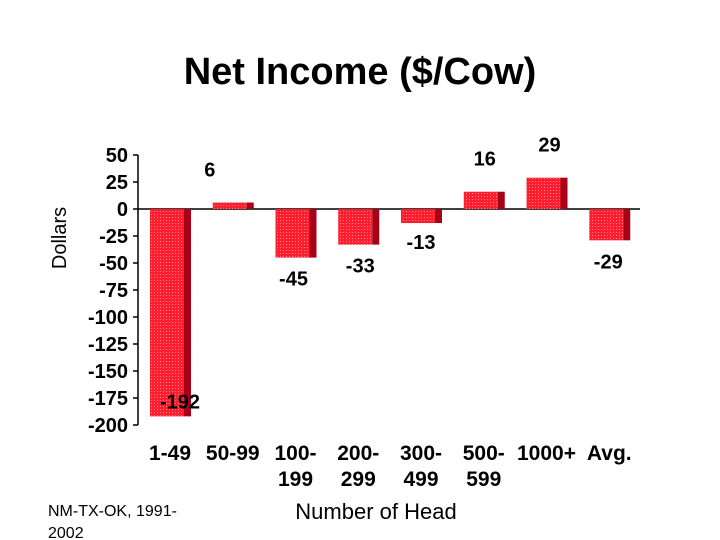  What do you see at coordinates (209, 171) in the screenshot?
I see `data-label: 6` at bounding box center [209, 171].